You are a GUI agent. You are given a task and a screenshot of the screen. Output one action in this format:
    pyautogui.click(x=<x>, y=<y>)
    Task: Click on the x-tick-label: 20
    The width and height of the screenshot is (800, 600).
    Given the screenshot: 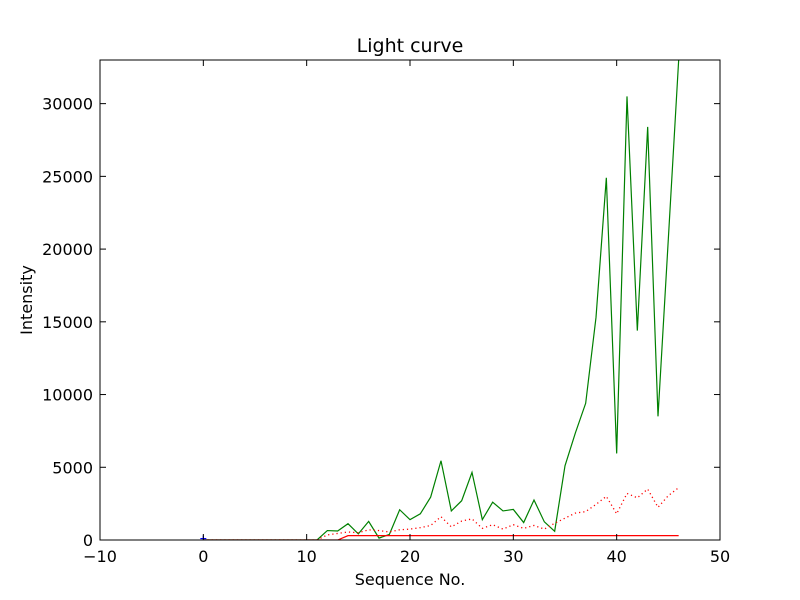 What is the action you would take?
    pyautogui.click(x=410, y=556)
    